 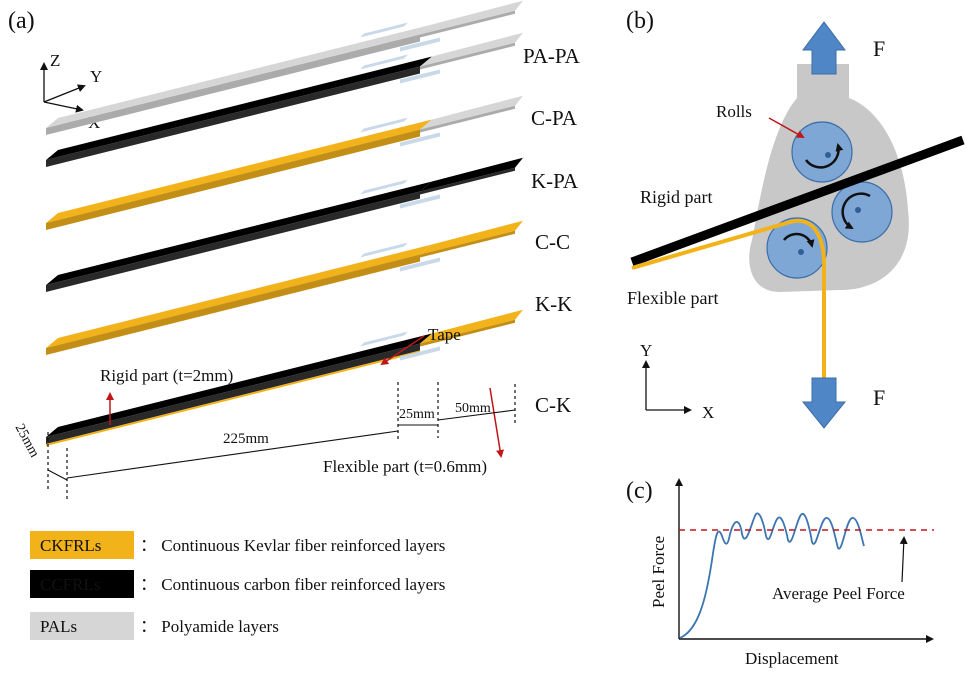 What do you see at coordinates (797, 201) in the screenshot?
I see `rigid-strip` at bounding box center [797, 201].